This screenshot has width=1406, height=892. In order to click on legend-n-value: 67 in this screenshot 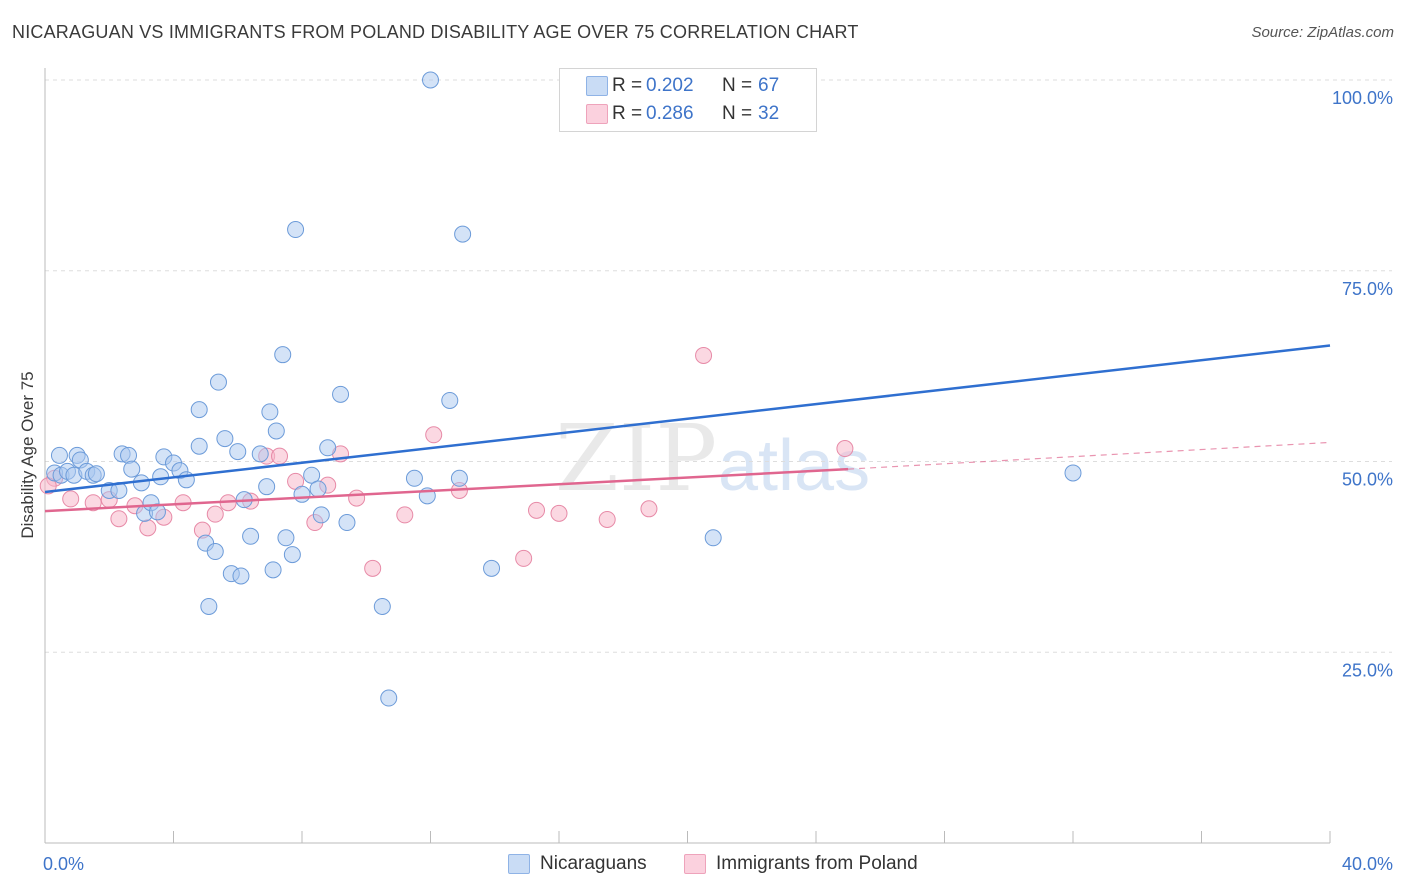, I will do `click(769, 85)`.